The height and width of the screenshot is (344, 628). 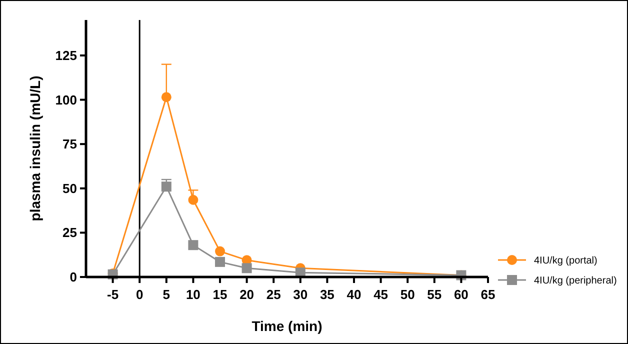 I want to click on x-tick-label: 30, so click(x=300, y=294).